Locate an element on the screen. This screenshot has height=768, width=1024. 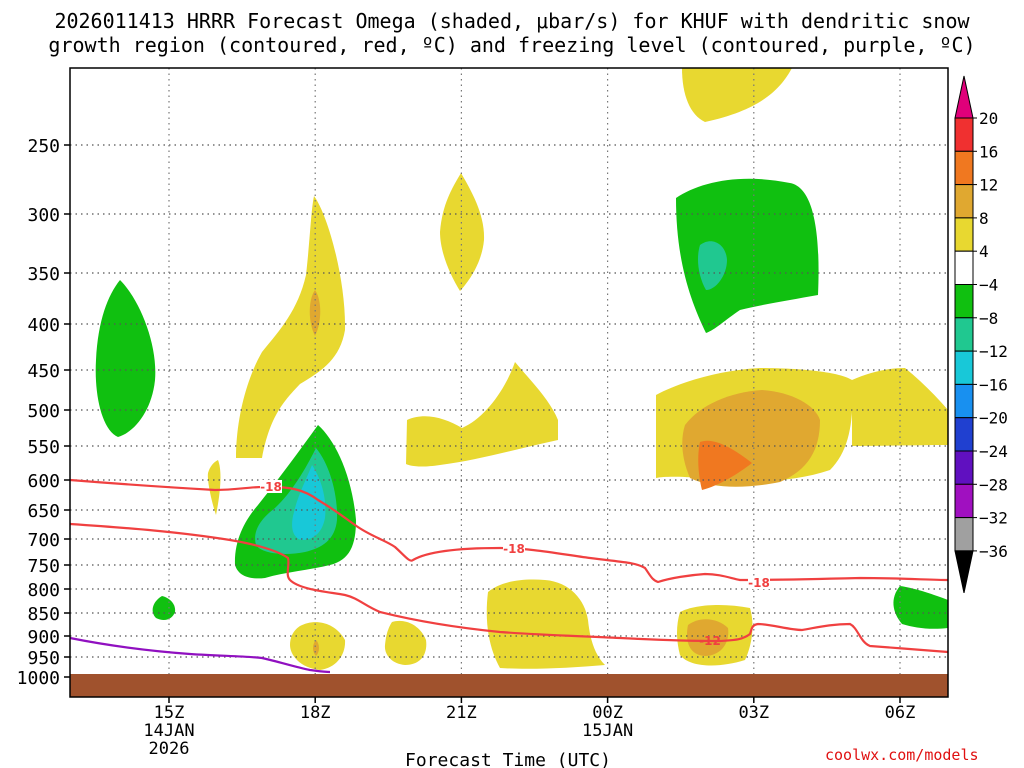
colorbar-cap-top is located at coordinates (964, 97).